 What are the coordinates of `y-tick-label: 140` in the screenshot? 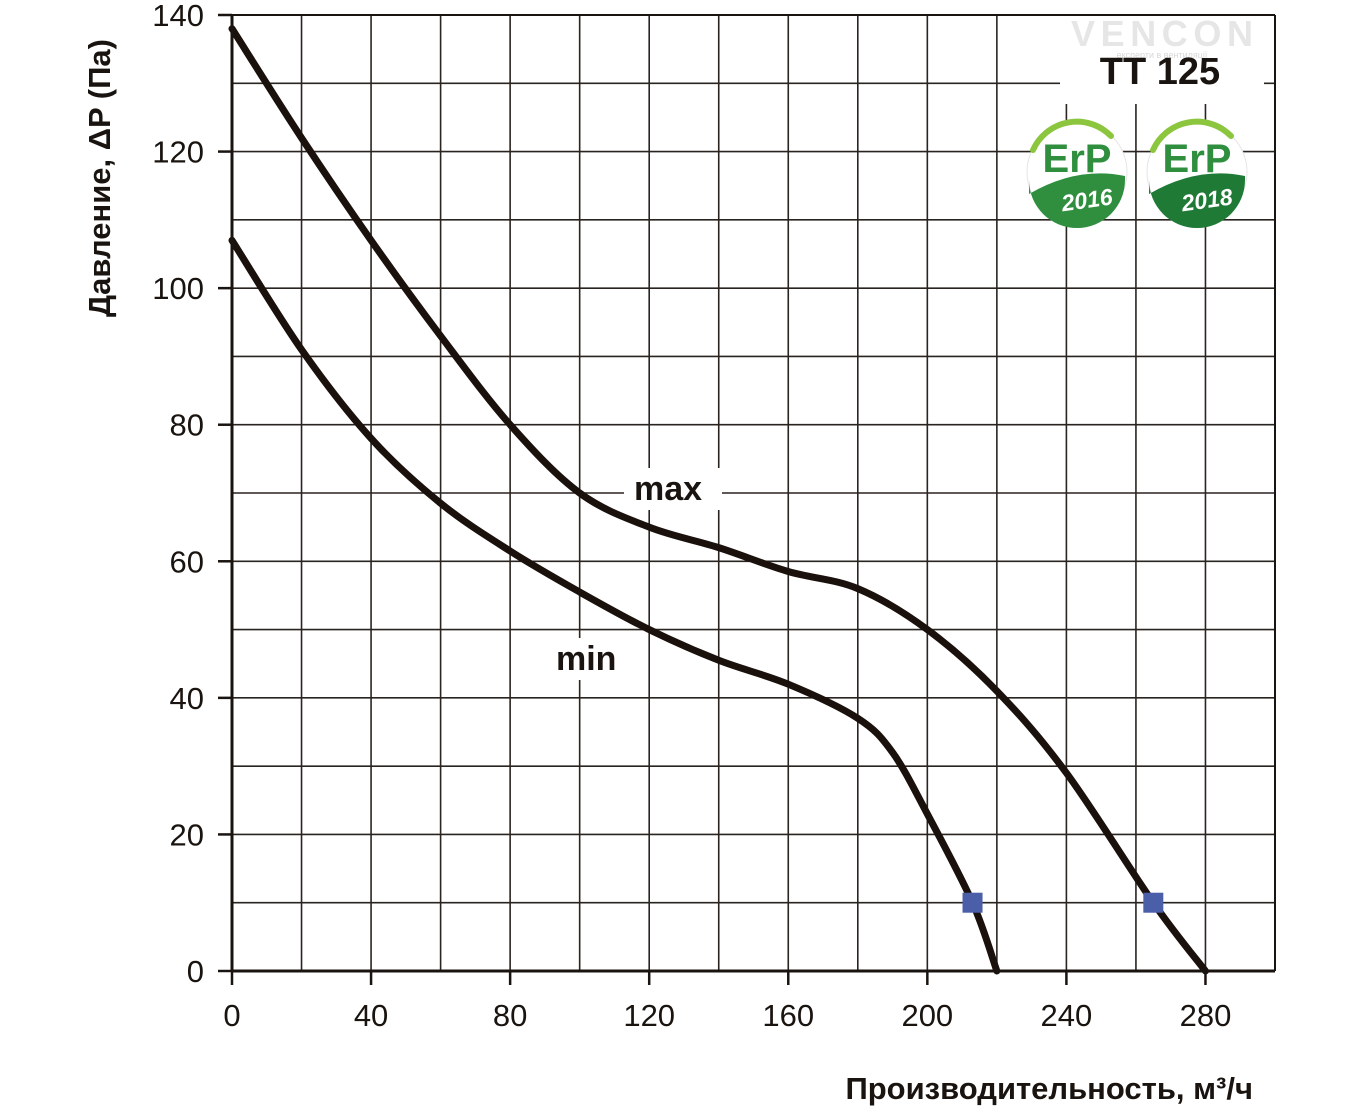 It's located at (178, 16).